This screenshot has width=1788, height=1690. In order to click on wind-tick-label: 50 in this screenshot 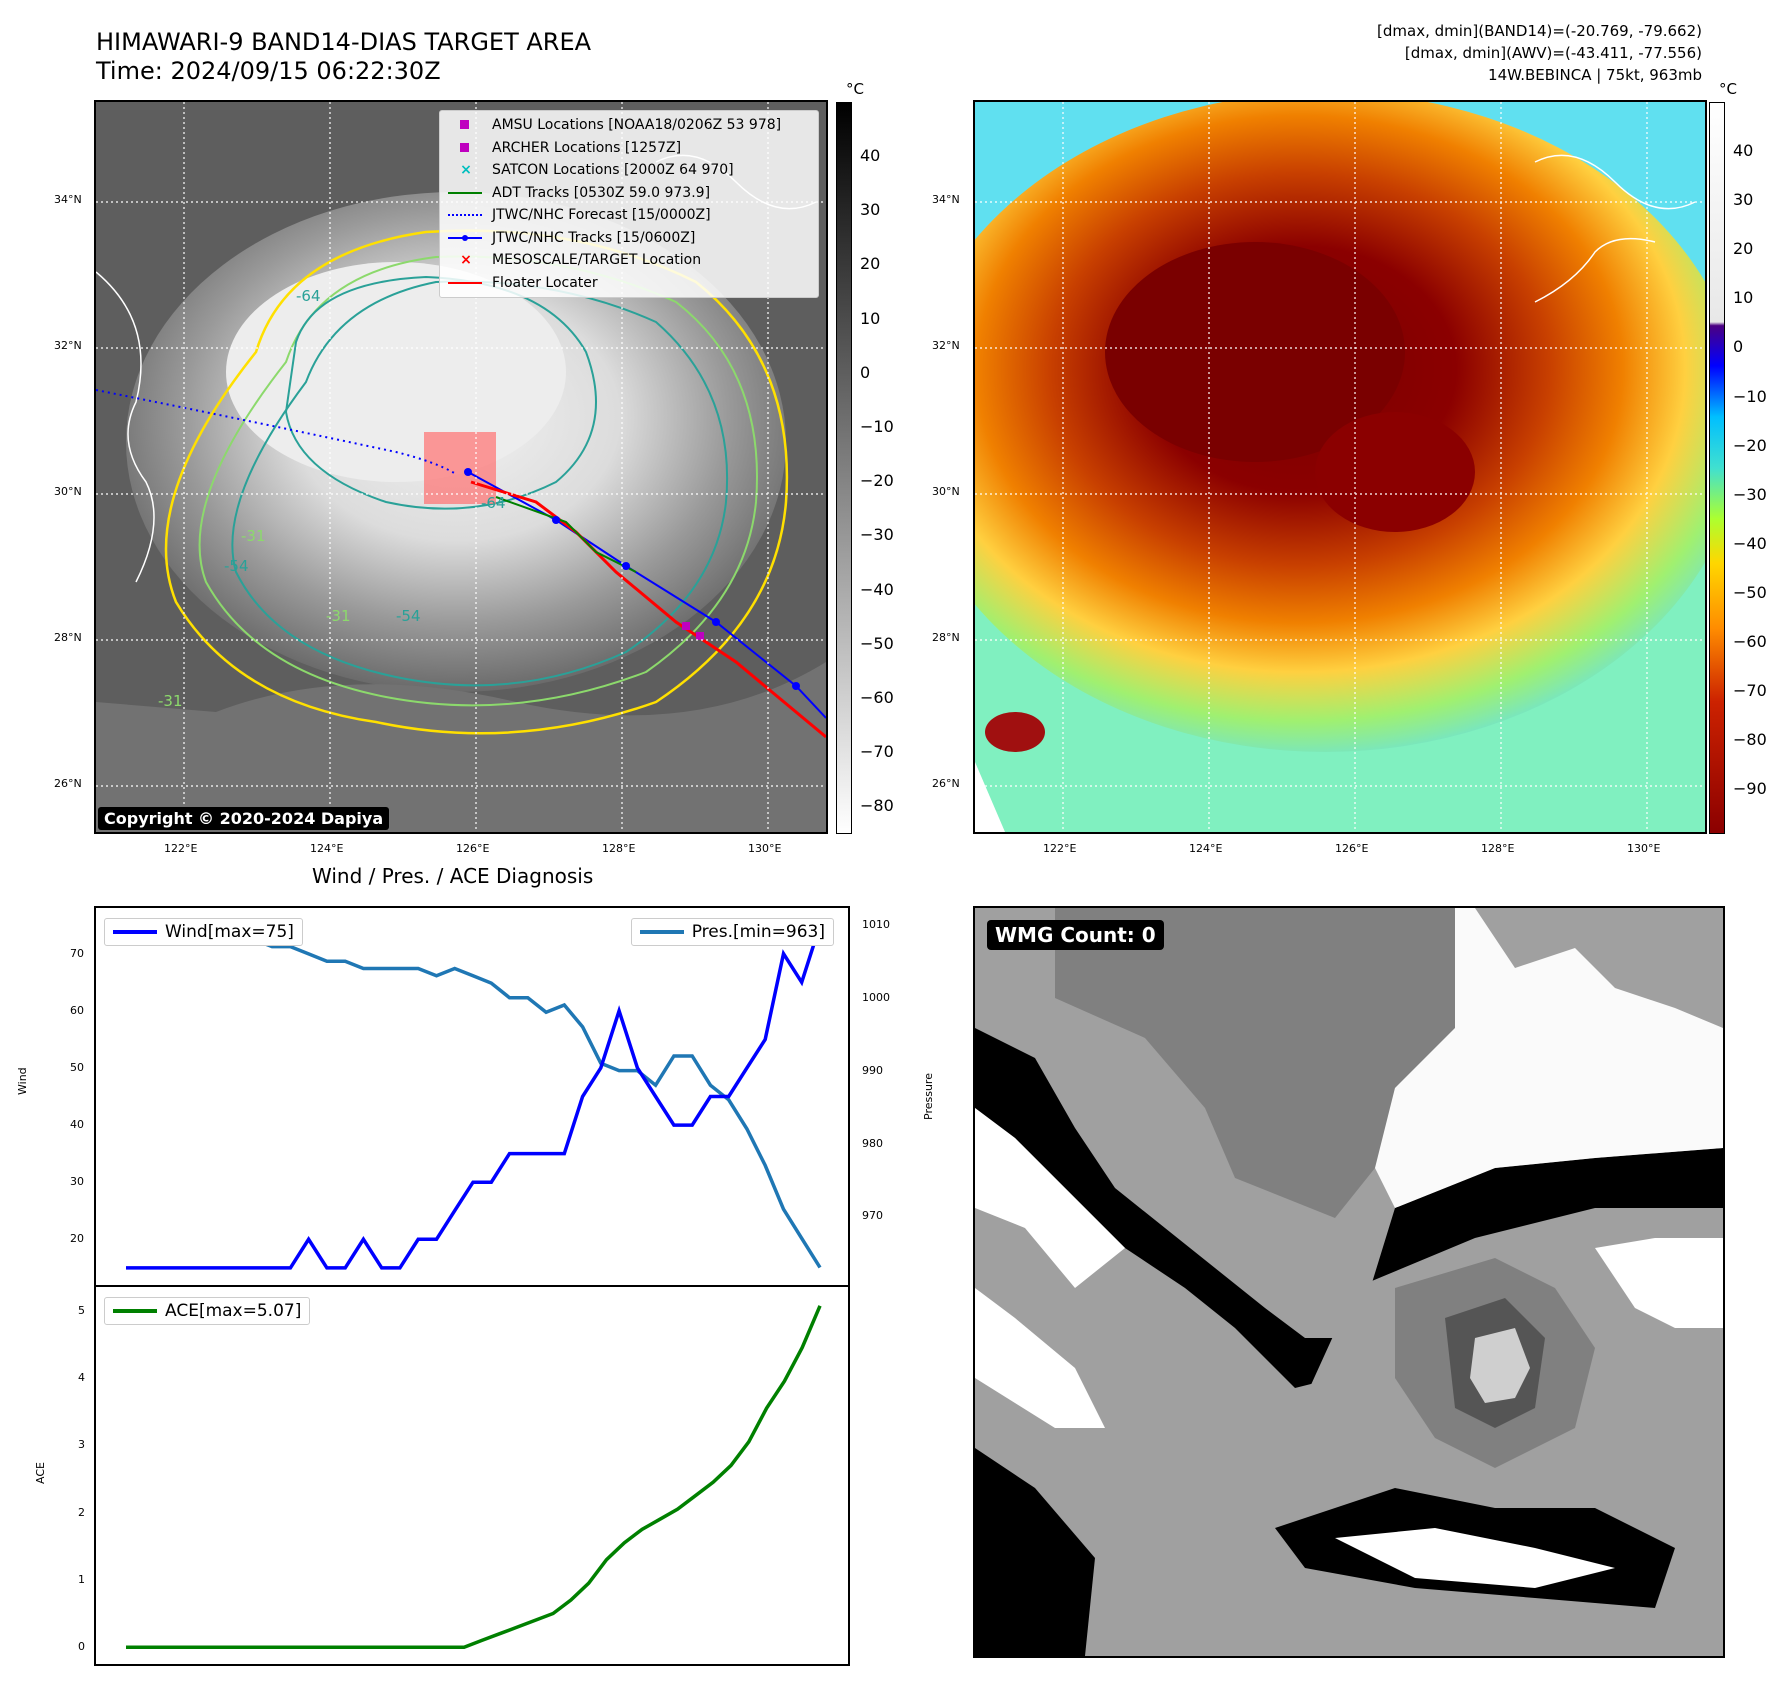, I will do `click(77, 1067)`.